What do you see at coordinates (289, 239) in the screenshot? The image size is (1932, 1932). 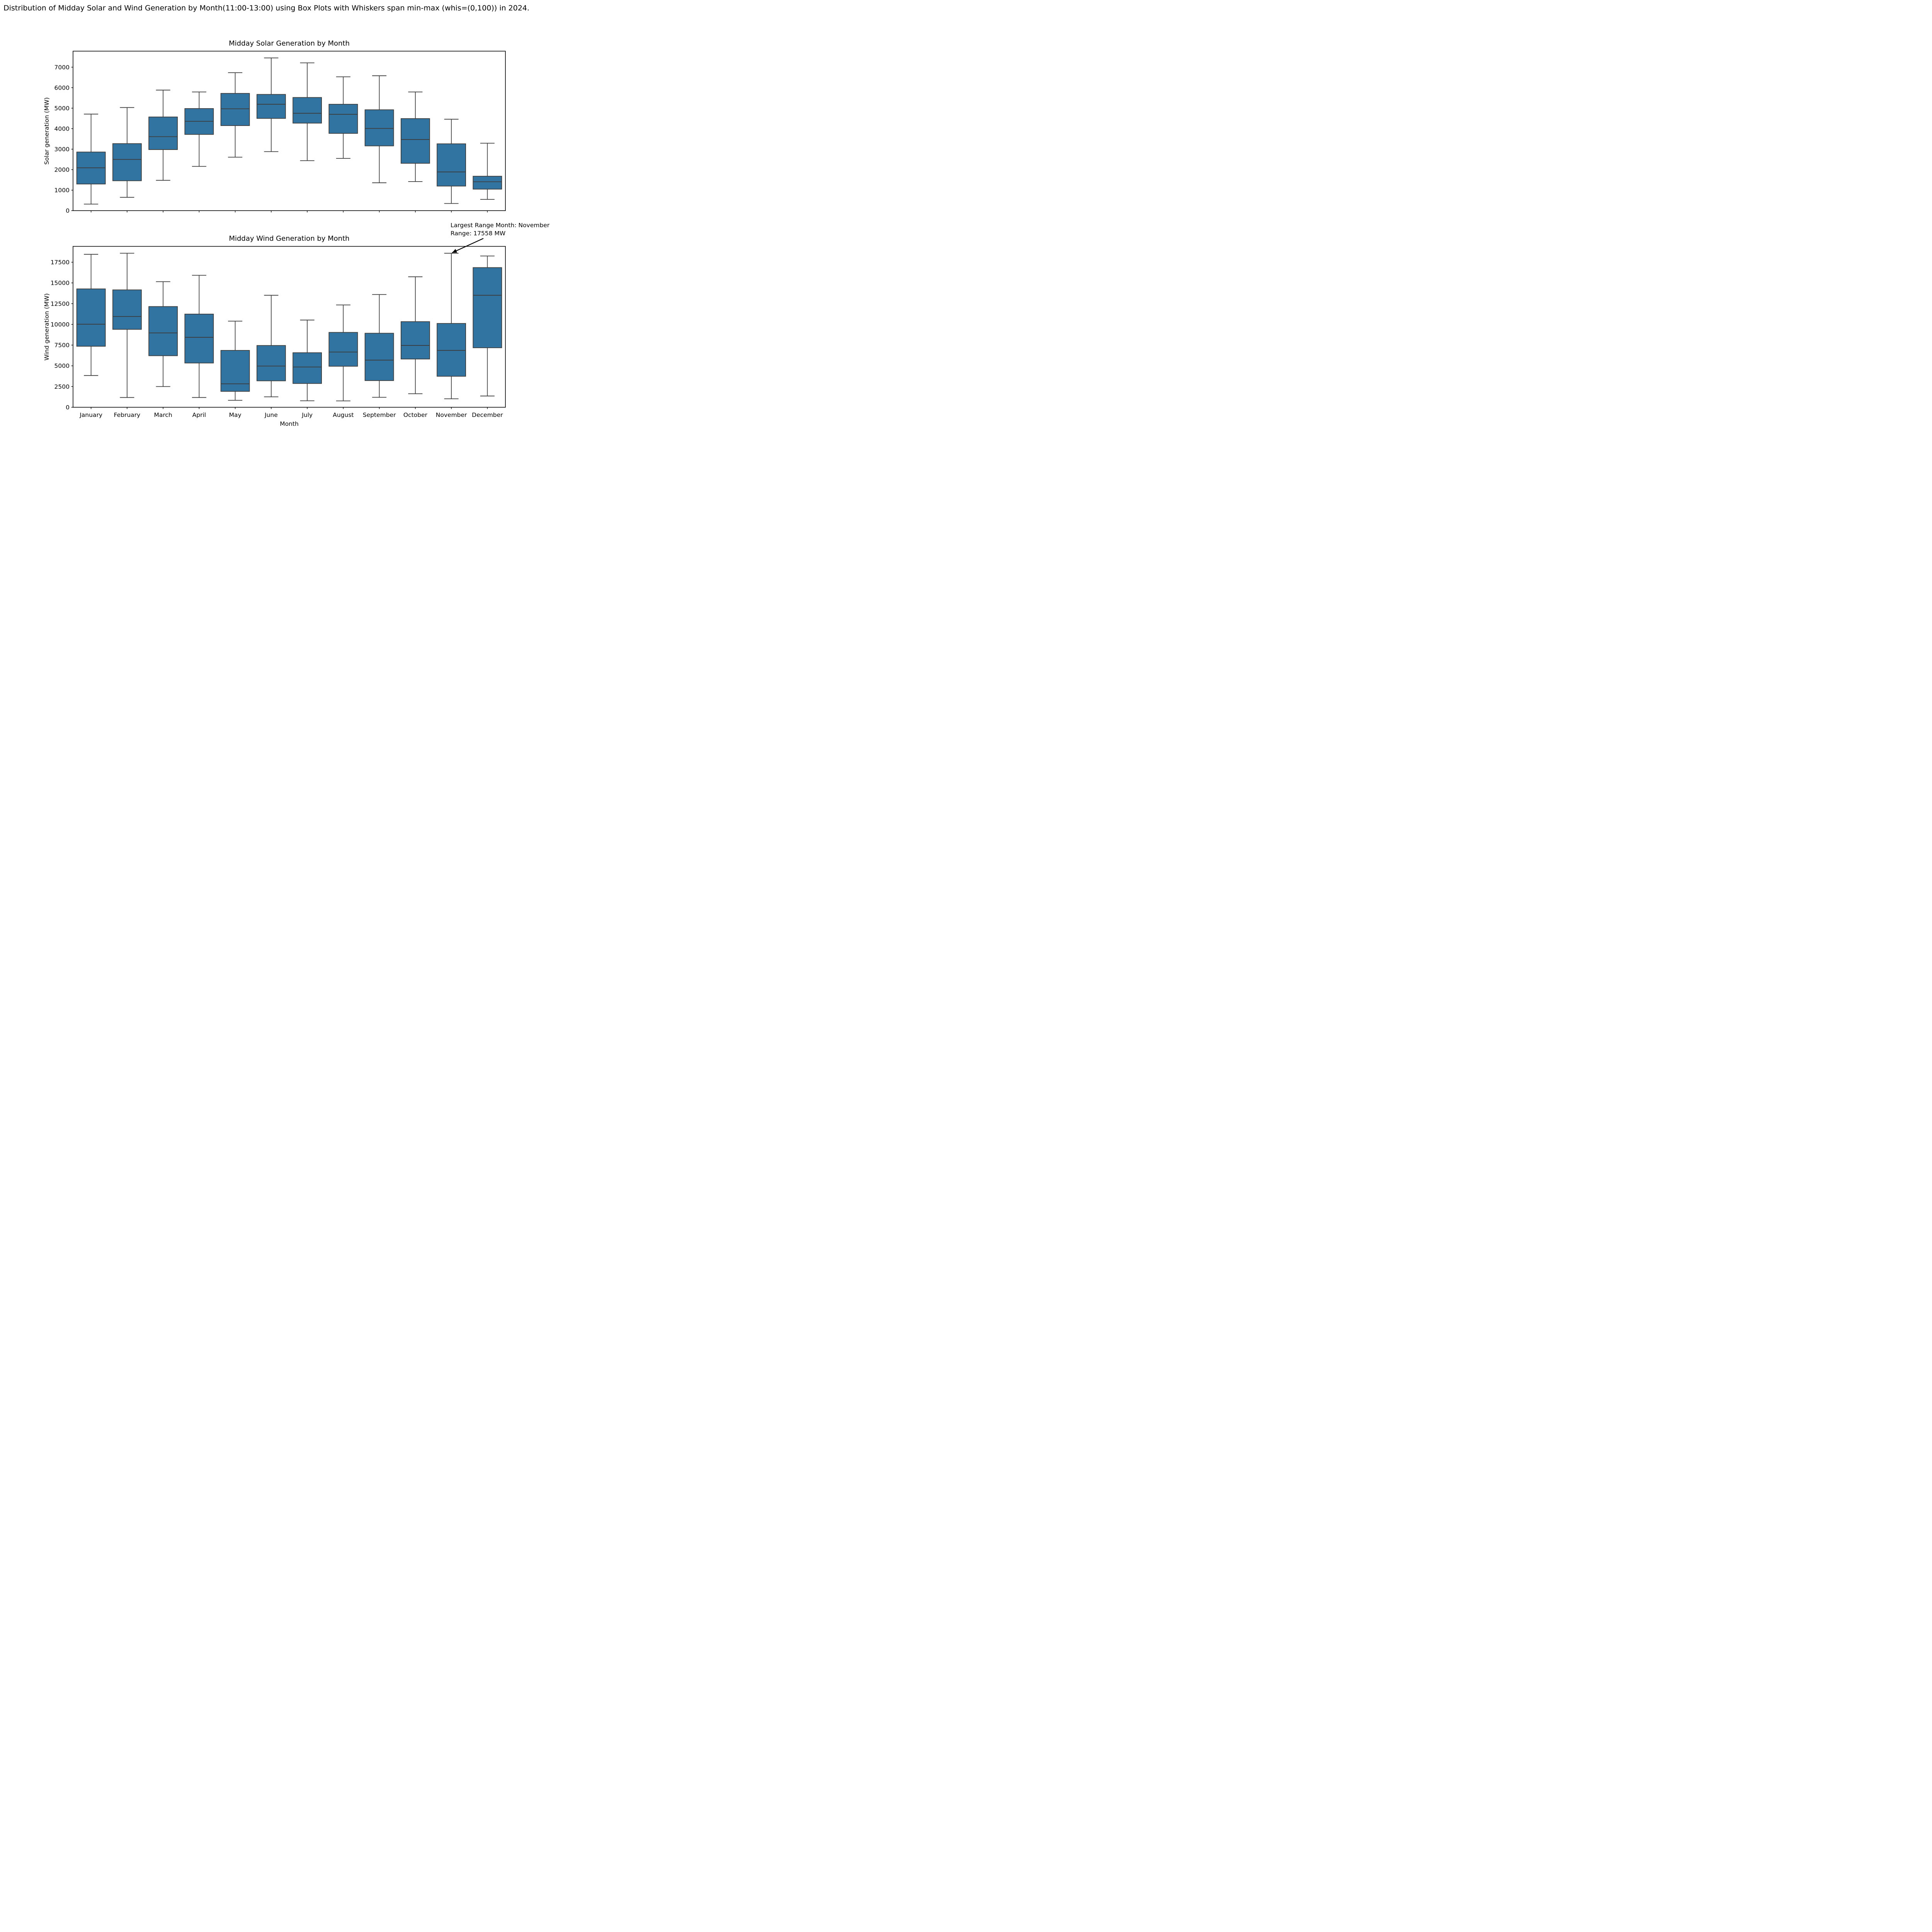 I see `wind-chart-title: Midday Wind Generation by Month` at bounding box center [289, 239].